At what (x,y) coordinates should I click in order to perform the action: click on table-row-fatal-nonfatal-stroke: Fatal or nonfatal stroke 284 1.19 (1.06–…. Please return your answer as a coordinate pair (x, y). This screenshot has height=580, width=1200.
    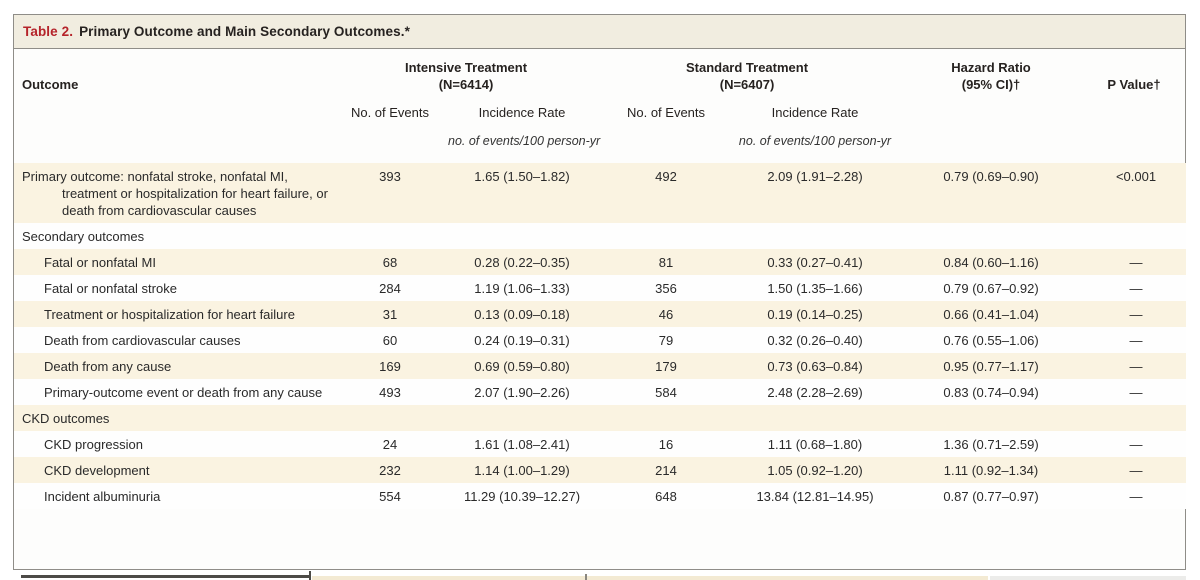
    Looking at the image, I should click on (600, 288).